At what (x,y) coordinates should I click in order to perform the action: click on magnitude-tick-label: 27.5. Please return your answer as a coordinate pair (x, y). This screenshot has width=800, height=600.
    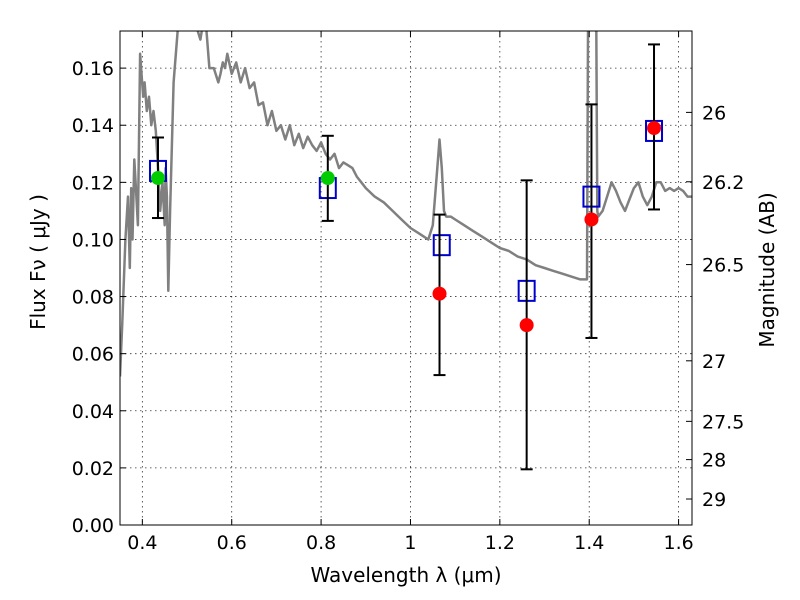
    Looking at the image, I should click on (723, 422).